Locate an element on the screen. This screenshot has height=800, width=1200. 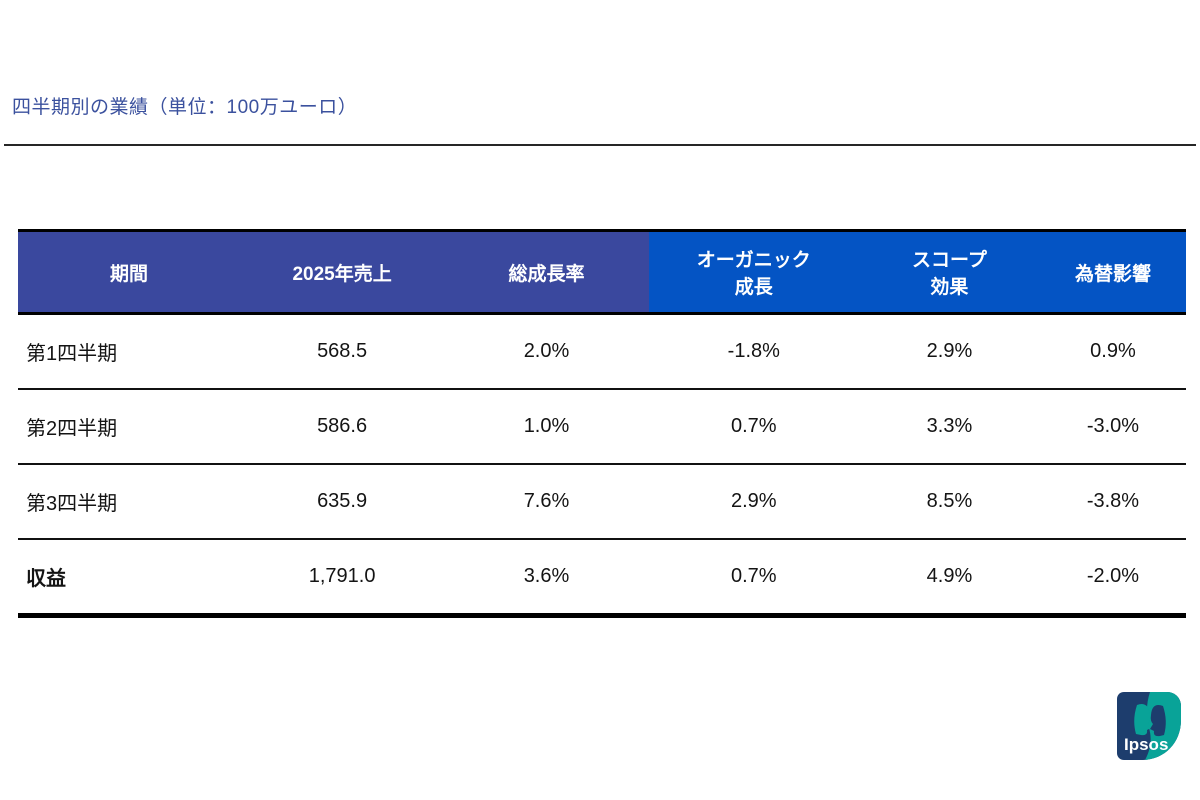
cell-total-growth: 7.6% is located at coordinates (546, 502).